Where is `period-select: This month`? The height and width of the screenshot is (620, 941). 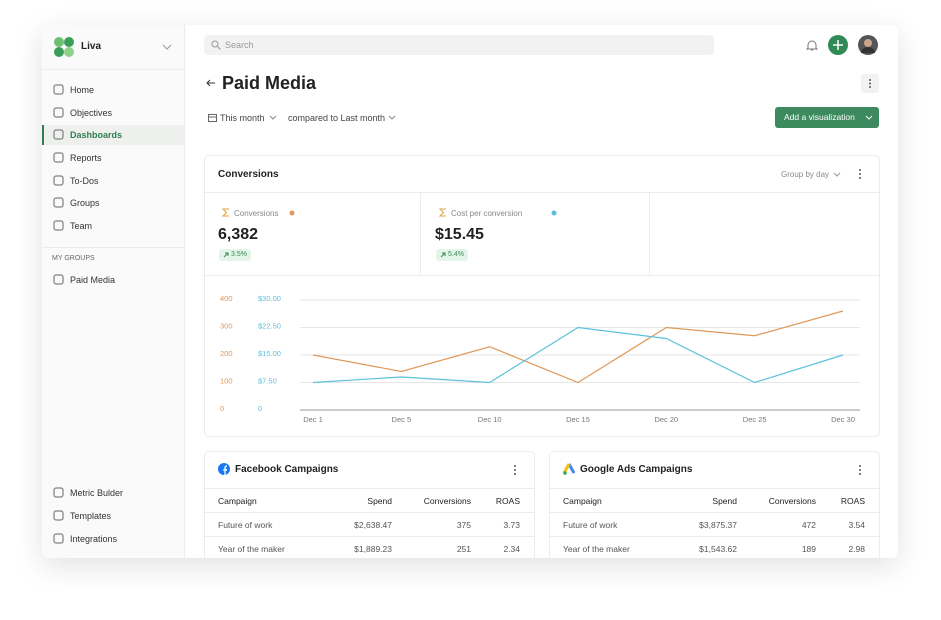 period-select: This month is located at coordinates (242, 118).